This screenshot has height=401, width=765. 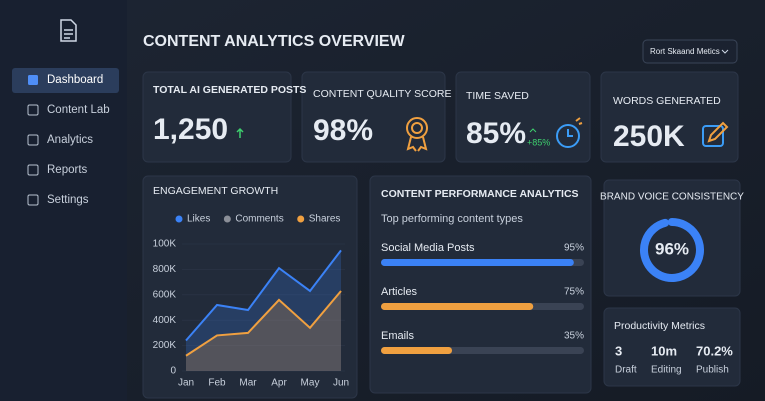 What do you see at coordinates (664, 350) in the screenshot?
I see `metric-value: 10m` at bounding box center [664, 350].